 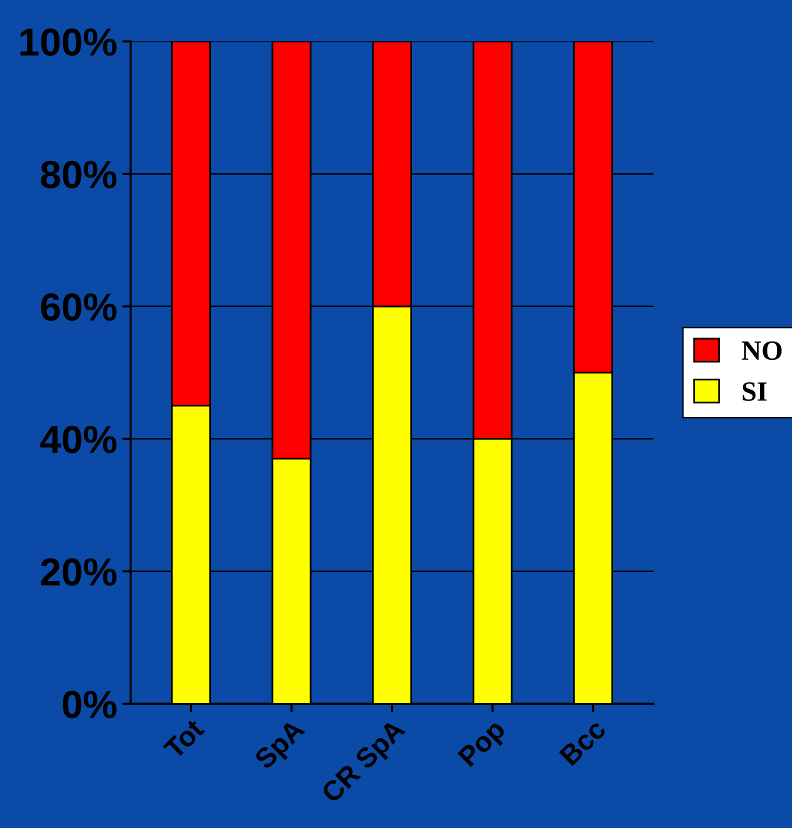 I want to click on x-tick-label: Bcc, so click(x=583, y=742).